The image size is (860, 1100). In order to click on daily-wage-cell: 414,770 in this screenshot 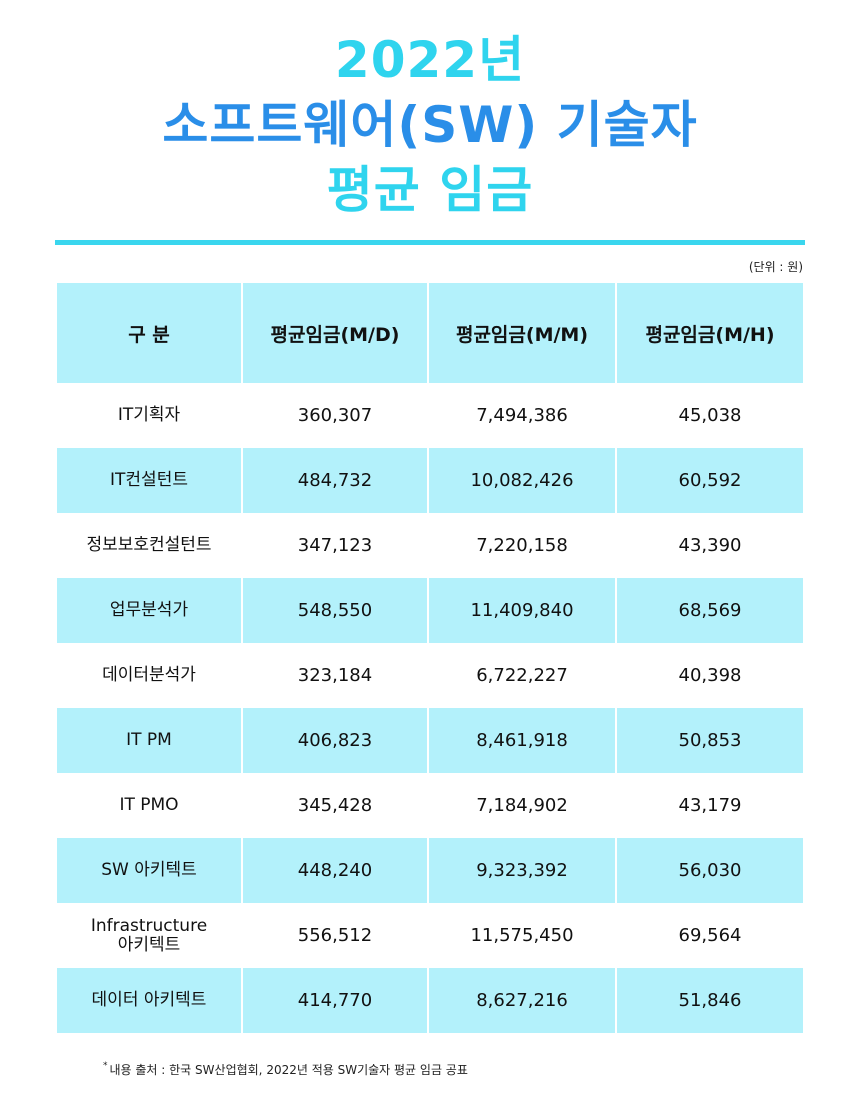, I will do `click(335, 1000)`.